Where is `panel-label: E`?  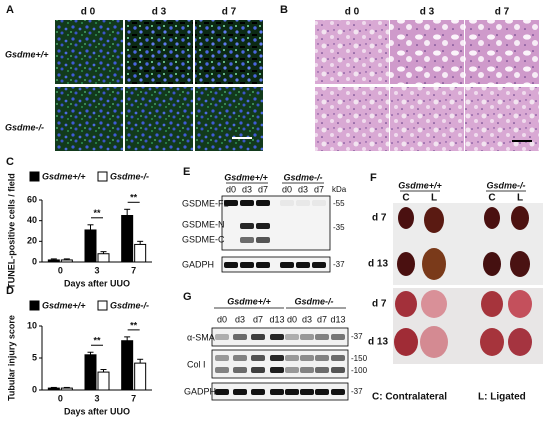
panel-label: E is located at coordinates (186, 172).